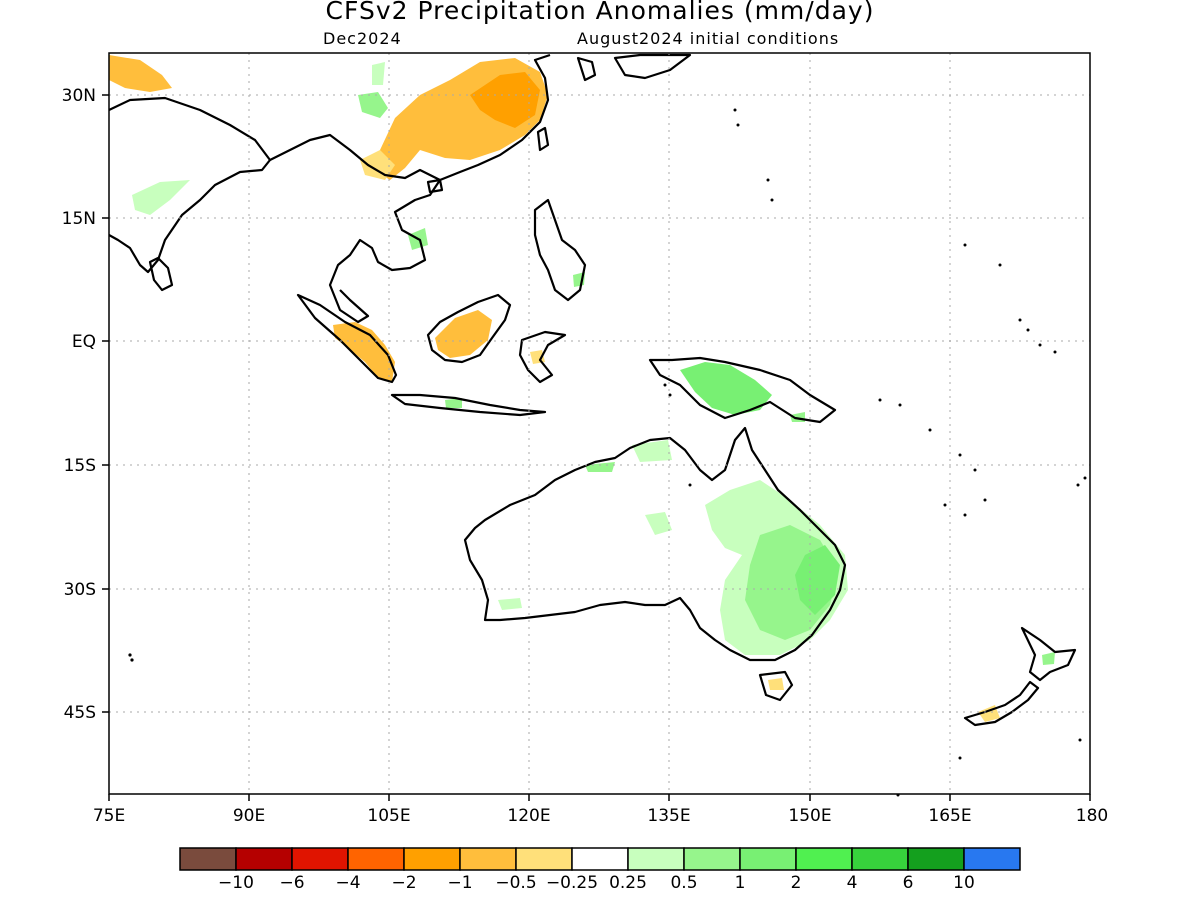  What do you see at coordinates (79, 96) in the screenshot?
I see `lat-tick-label: 30N` at bounding box center [79, 96].